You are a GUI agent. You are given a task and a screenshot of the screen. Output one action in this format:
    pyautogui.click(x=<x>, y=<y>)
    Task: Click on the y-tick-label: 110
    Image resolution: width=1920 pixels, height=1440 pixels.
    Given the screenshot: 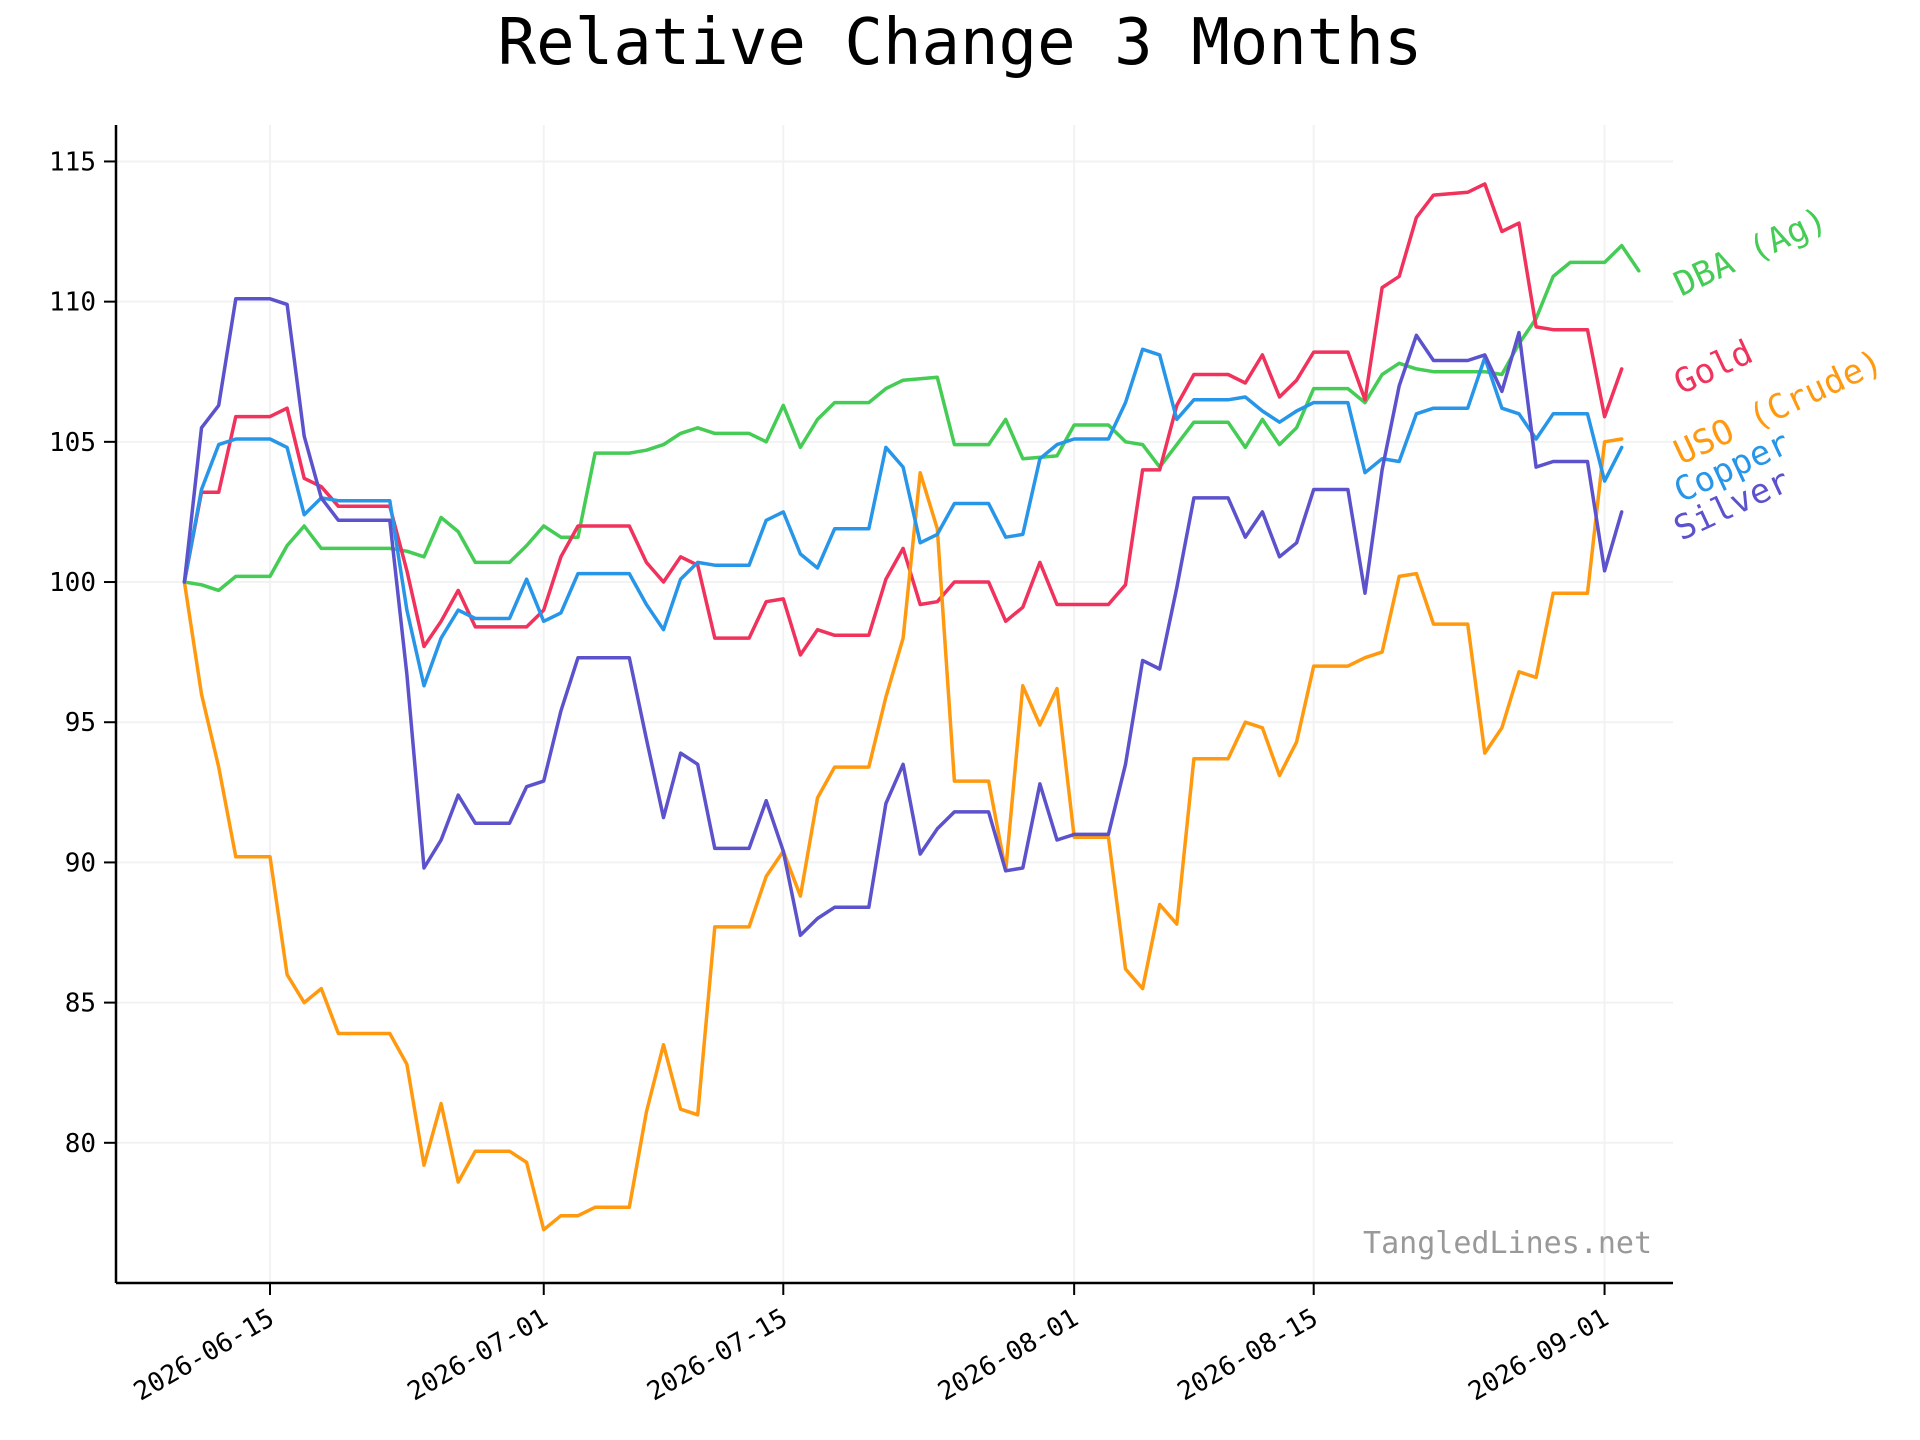 What is the action you would take?
    pyautogui.click(x=72, y=303)
    